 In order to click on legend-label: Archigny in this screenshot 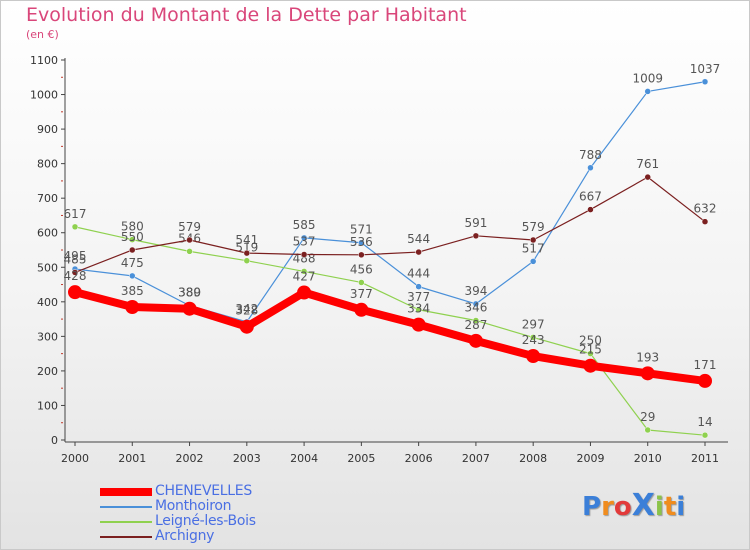, I will do `click(185, 536)`.